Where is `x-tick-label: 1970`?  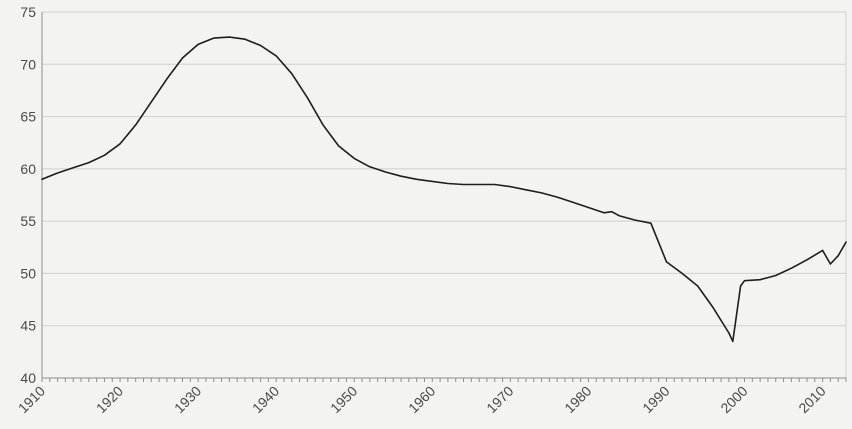
x-tick-label: 1970 is located at coordinates (499, 399).